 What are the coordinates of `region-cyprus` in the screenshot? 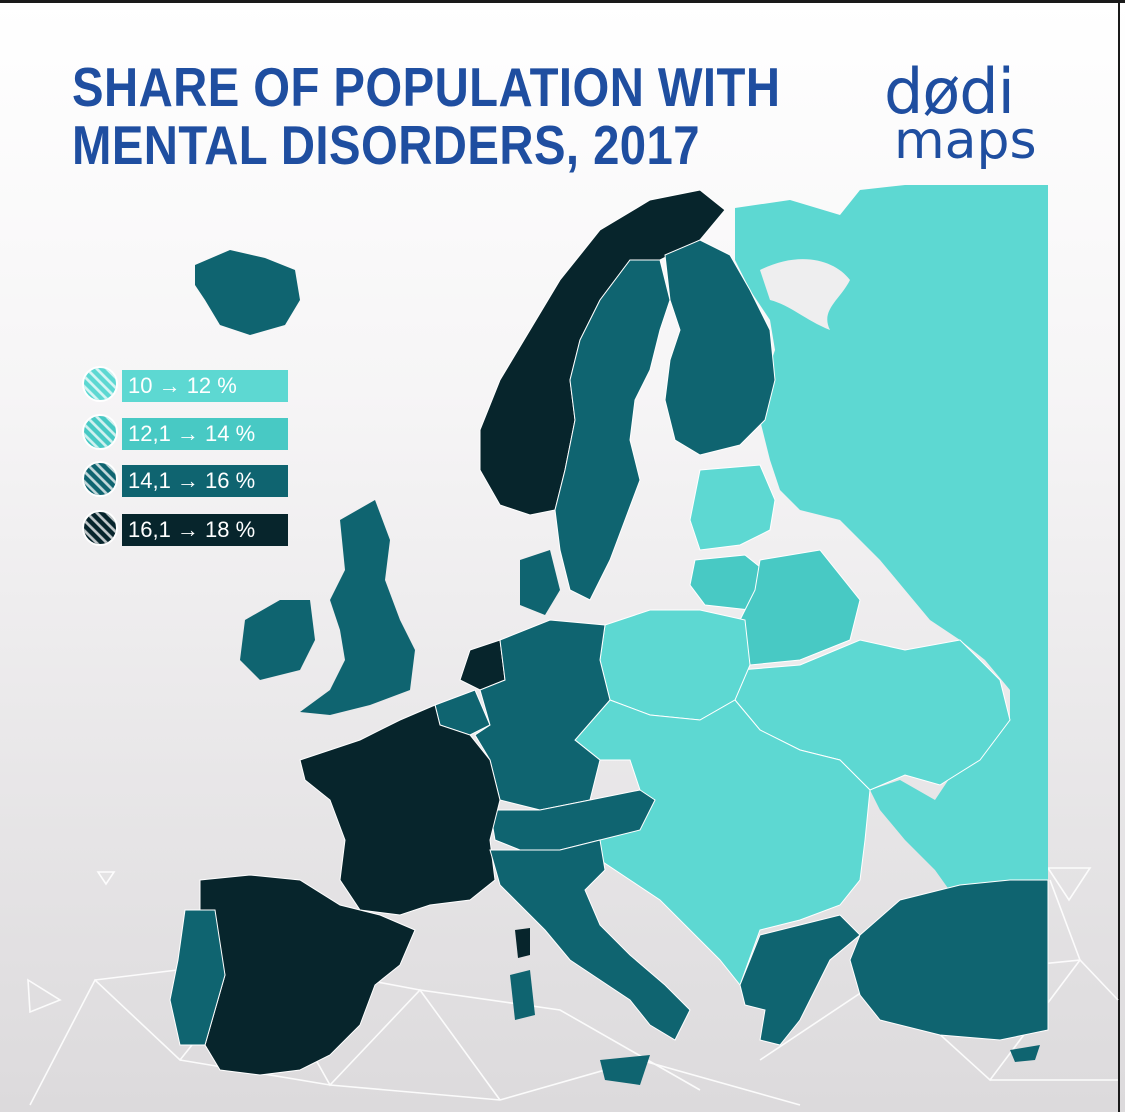 It's located at (1025, 1053).